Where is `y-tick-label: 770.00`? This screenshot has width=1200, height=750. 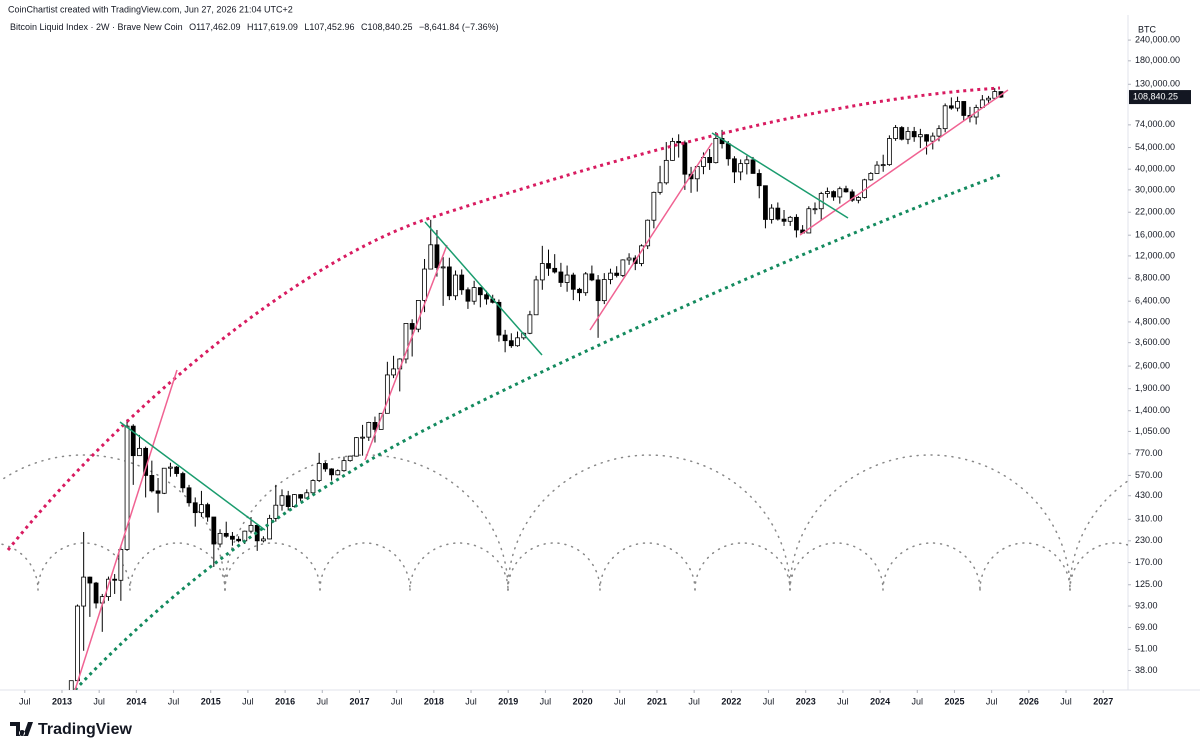
y-tick-label: 770.00 is located at coordinates (1149, 453).